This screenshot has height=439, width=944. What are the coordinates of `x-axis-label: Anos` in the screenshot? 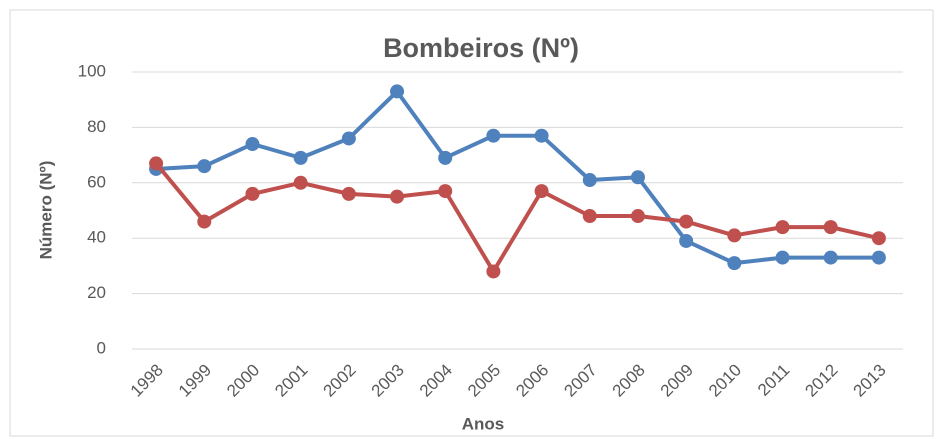 It's located at (483, 423).